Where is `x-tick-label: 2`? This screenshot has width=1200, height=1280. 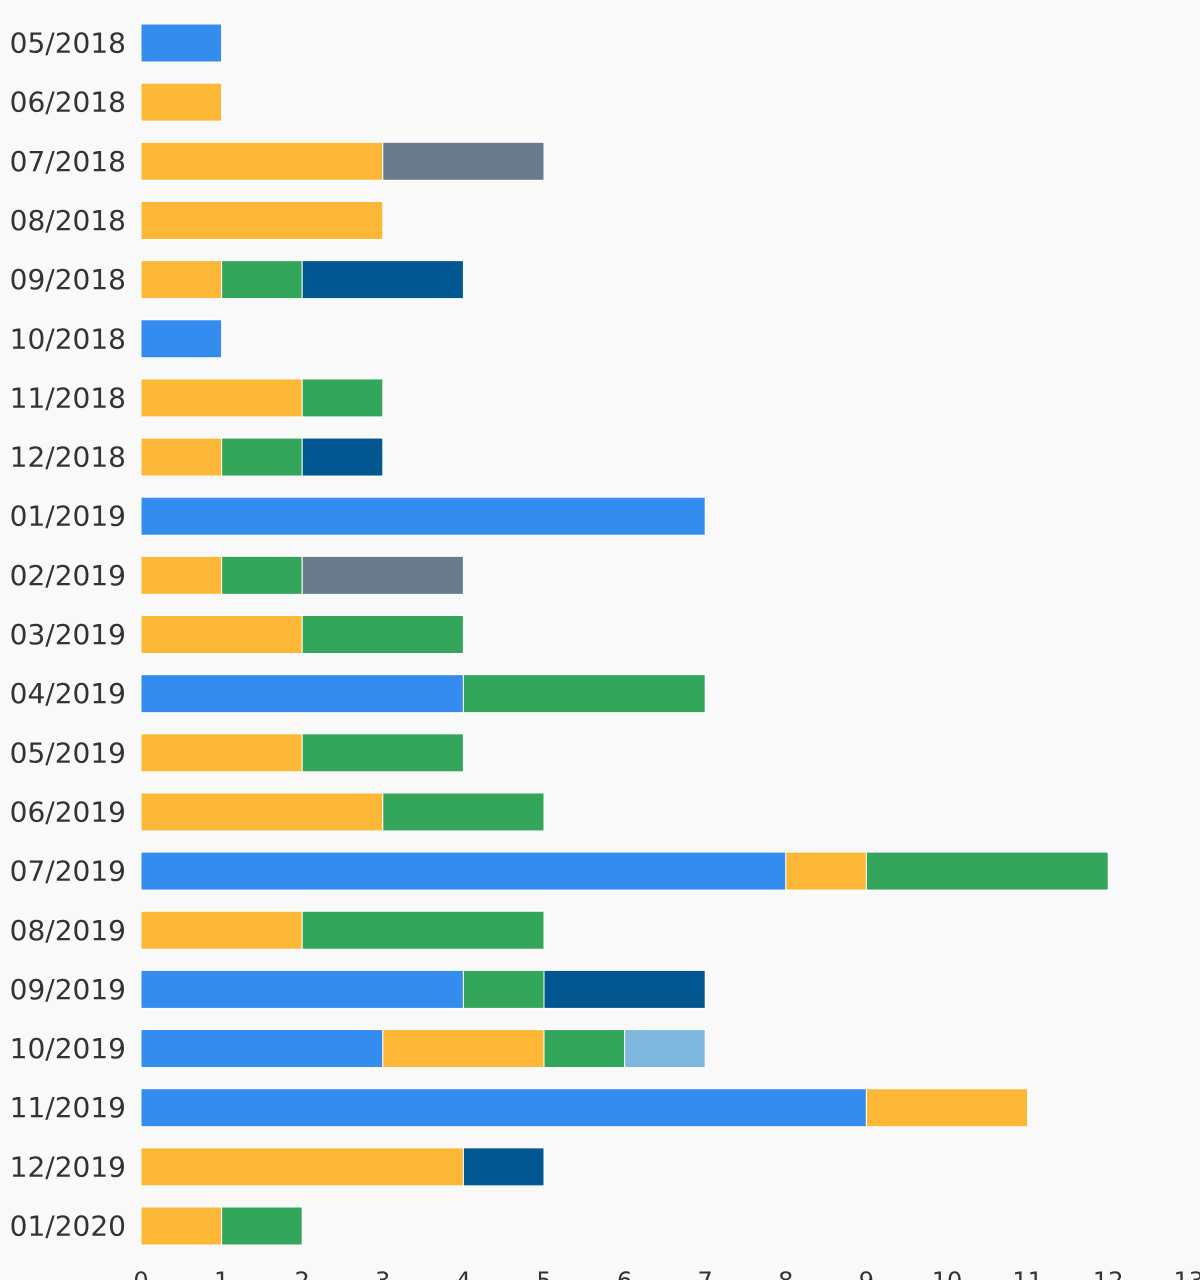 x-tick-label: 2 is located at coordinates (302, 1273).